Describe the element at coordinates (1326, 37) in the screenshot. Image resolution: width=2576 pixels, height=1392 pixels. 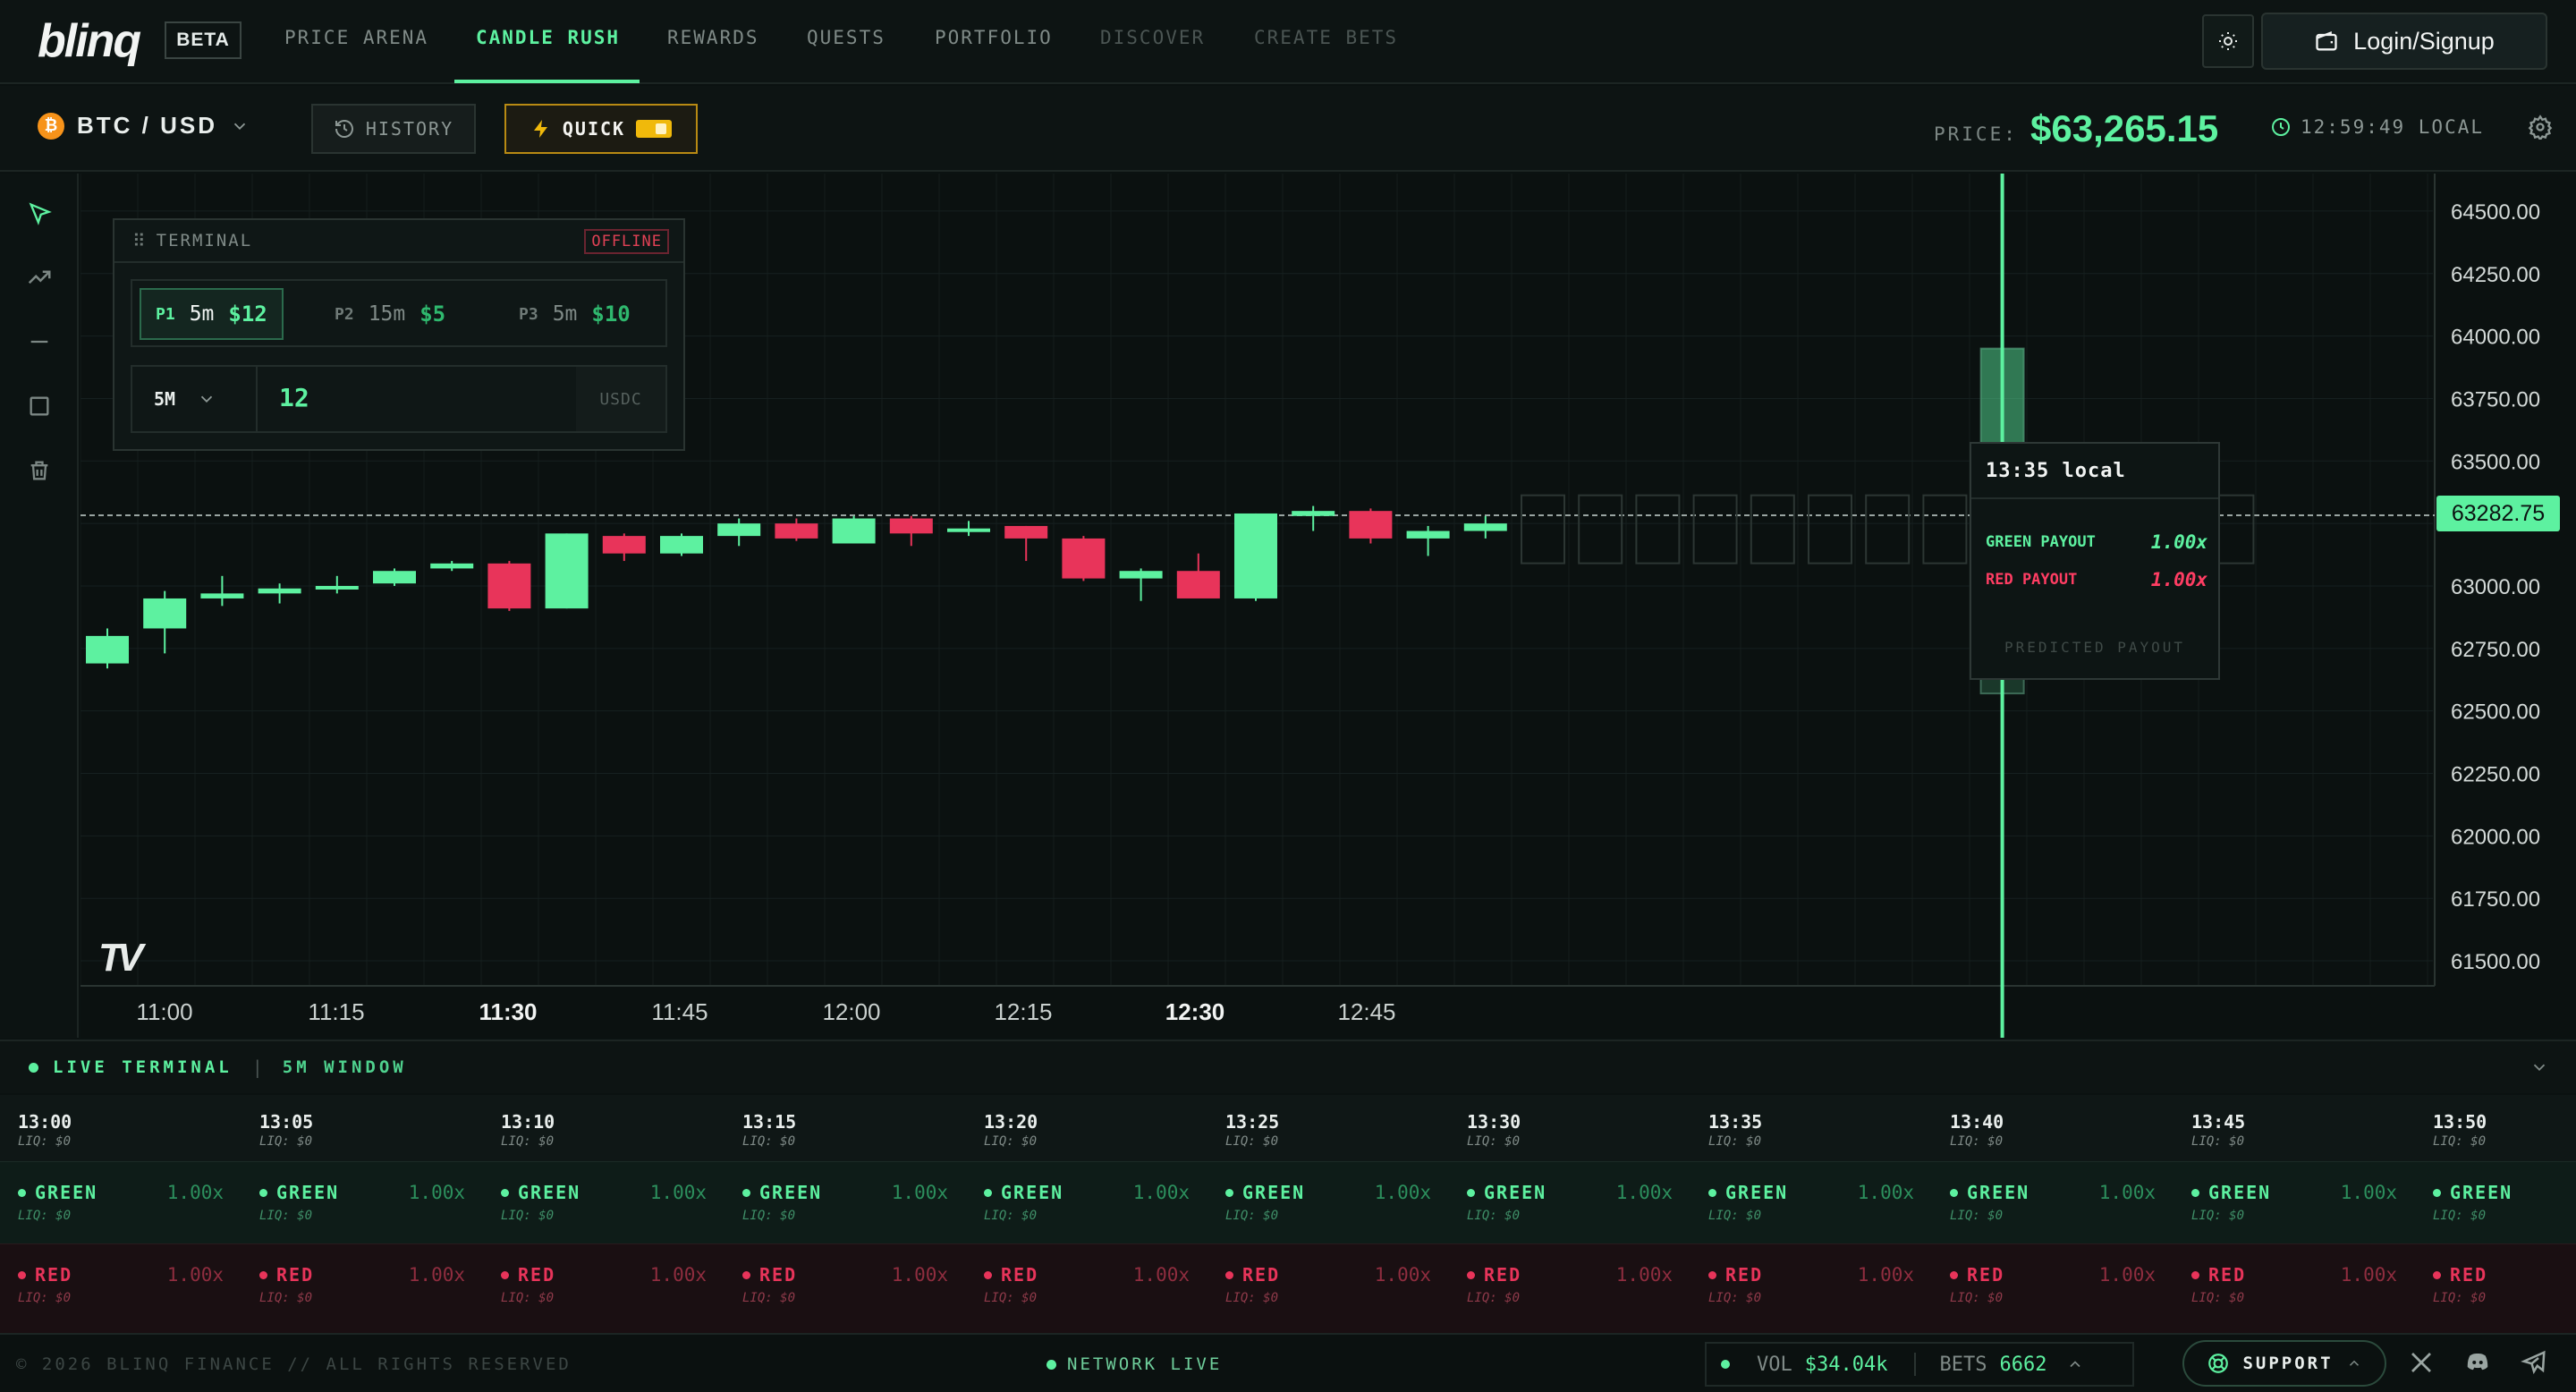
I see `nav-create-bets: CREATE BETS` at that location.